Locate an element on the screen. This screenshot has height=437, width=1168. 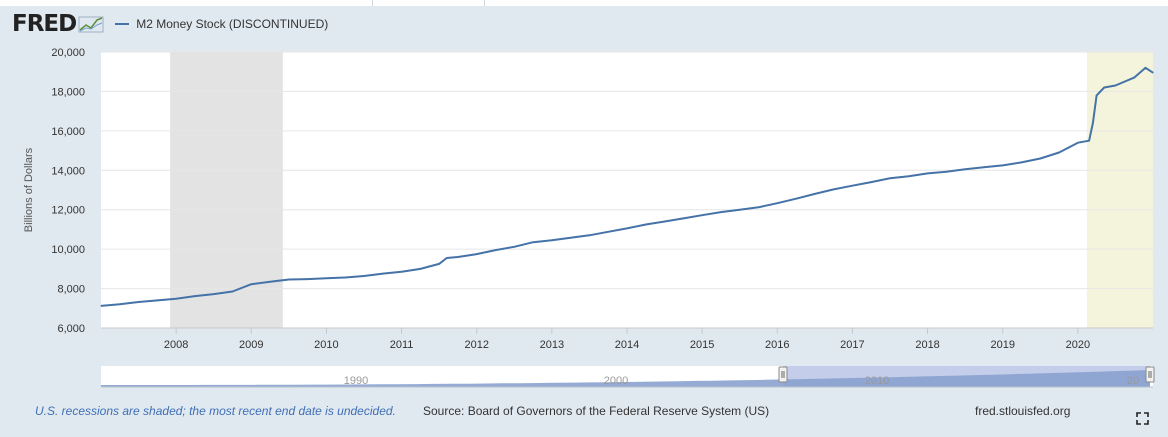
y-tick-label: 18,000 is located at coordinates (68, 92).